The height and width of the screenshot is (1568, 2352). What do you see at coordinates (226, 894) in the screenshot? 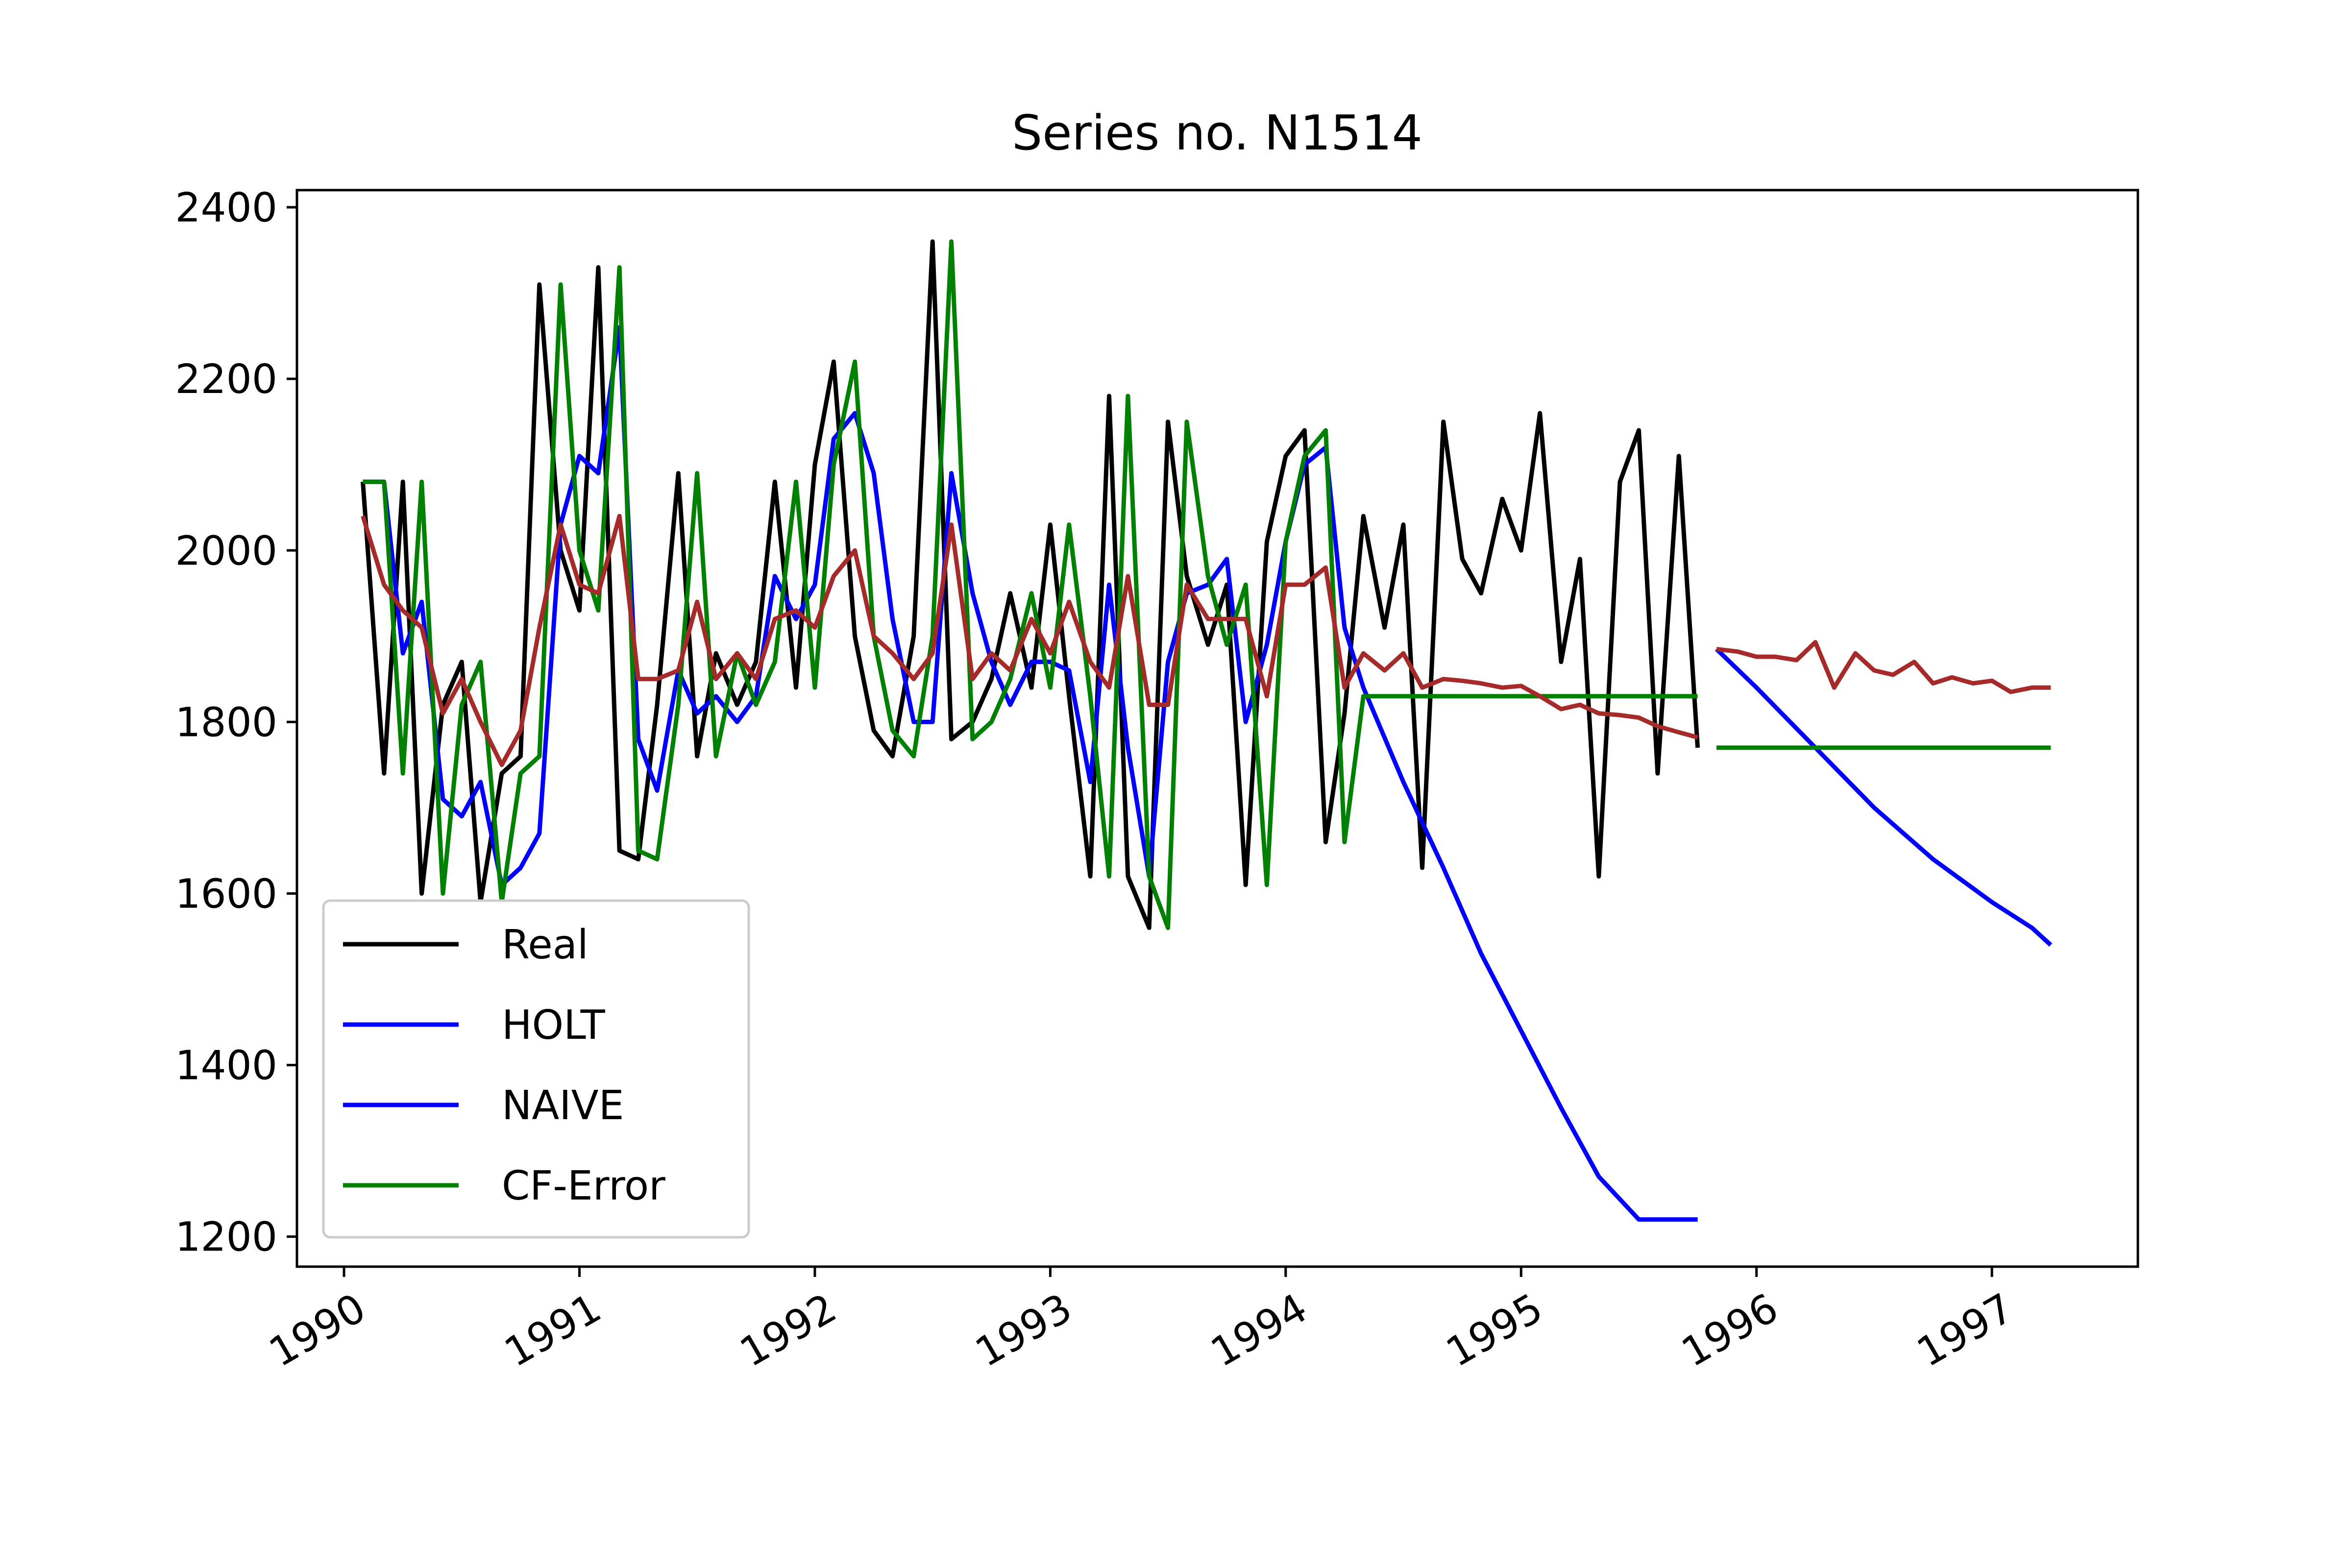
I see `y-tick-label: 1600` at bounding box center [226, 894].